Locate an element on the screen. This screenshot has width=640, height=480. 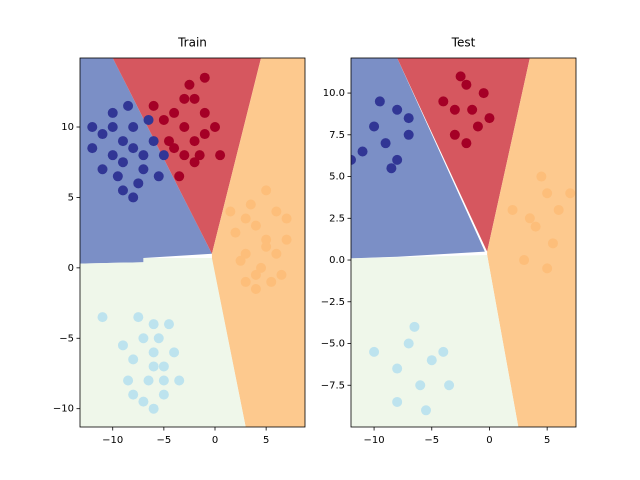
y-tick-label: −7.5 is located at coordinates (333, 385).